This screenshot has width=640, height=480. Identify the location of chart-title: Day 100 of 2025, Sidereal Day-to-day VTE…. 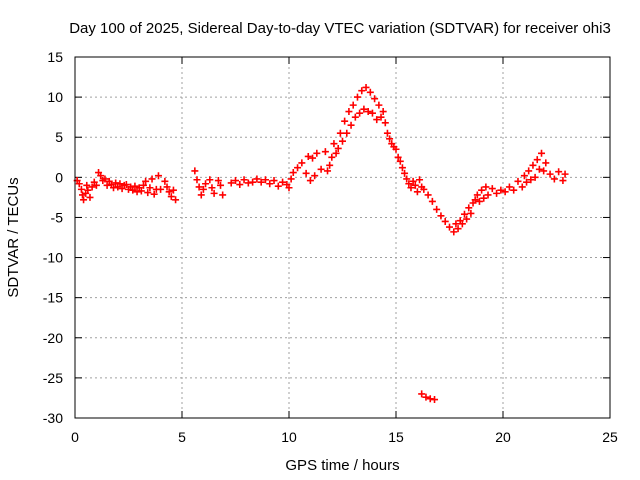
(340, 28).